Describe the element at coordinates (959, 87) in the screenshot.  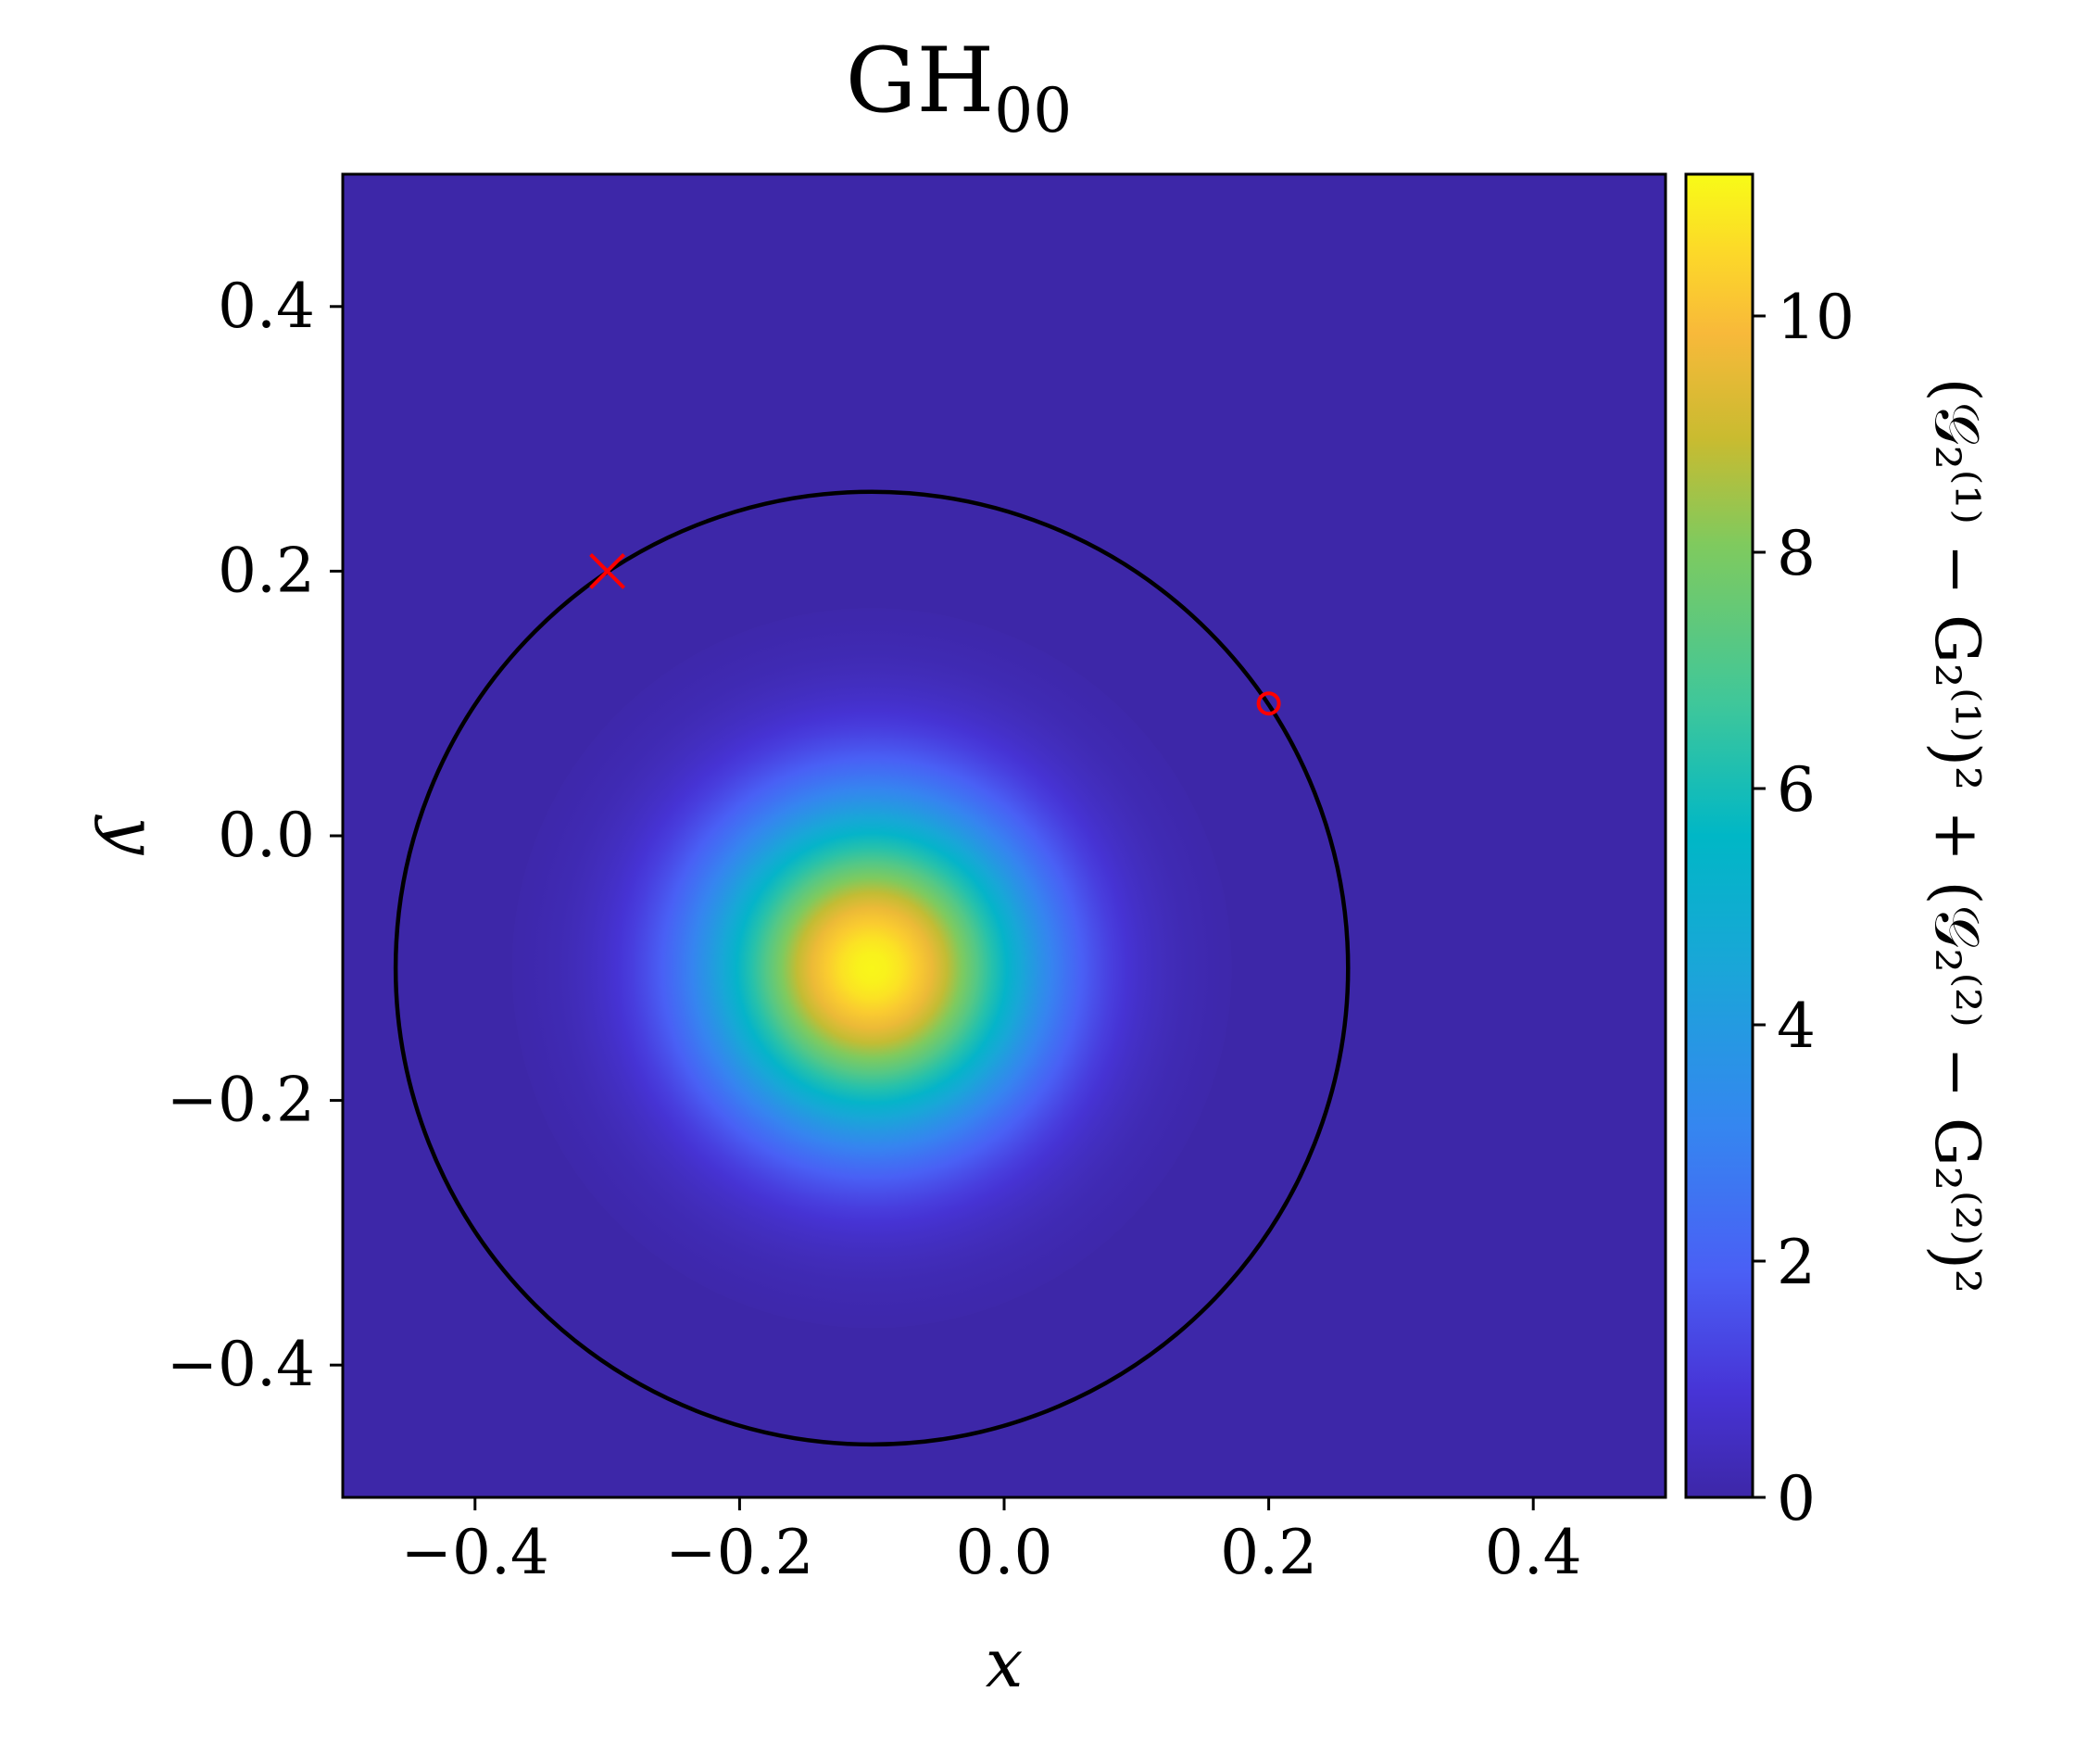
I see `chart-title: GH00` at that location.